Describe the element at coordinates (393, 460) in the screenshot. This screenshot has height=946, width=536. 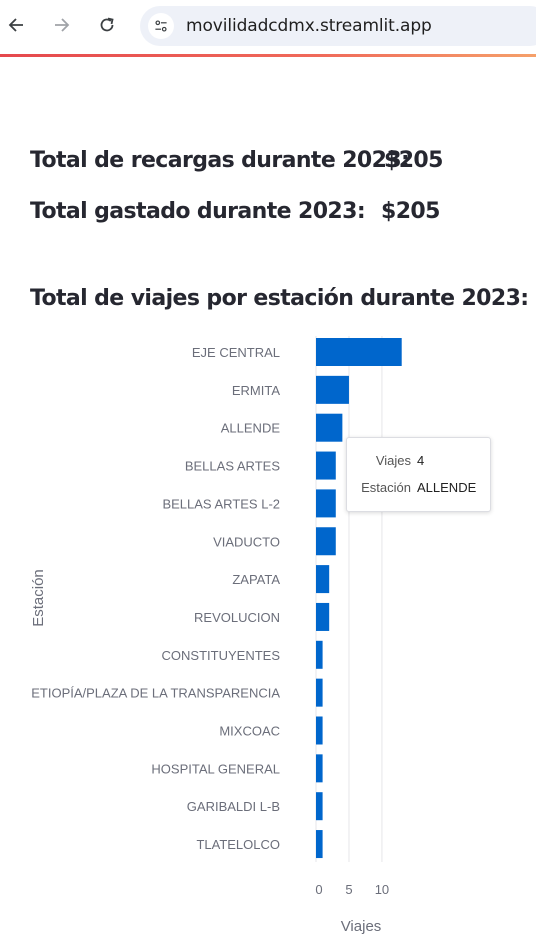
I see `tooltip-key-viajes: Viajes` at that location.